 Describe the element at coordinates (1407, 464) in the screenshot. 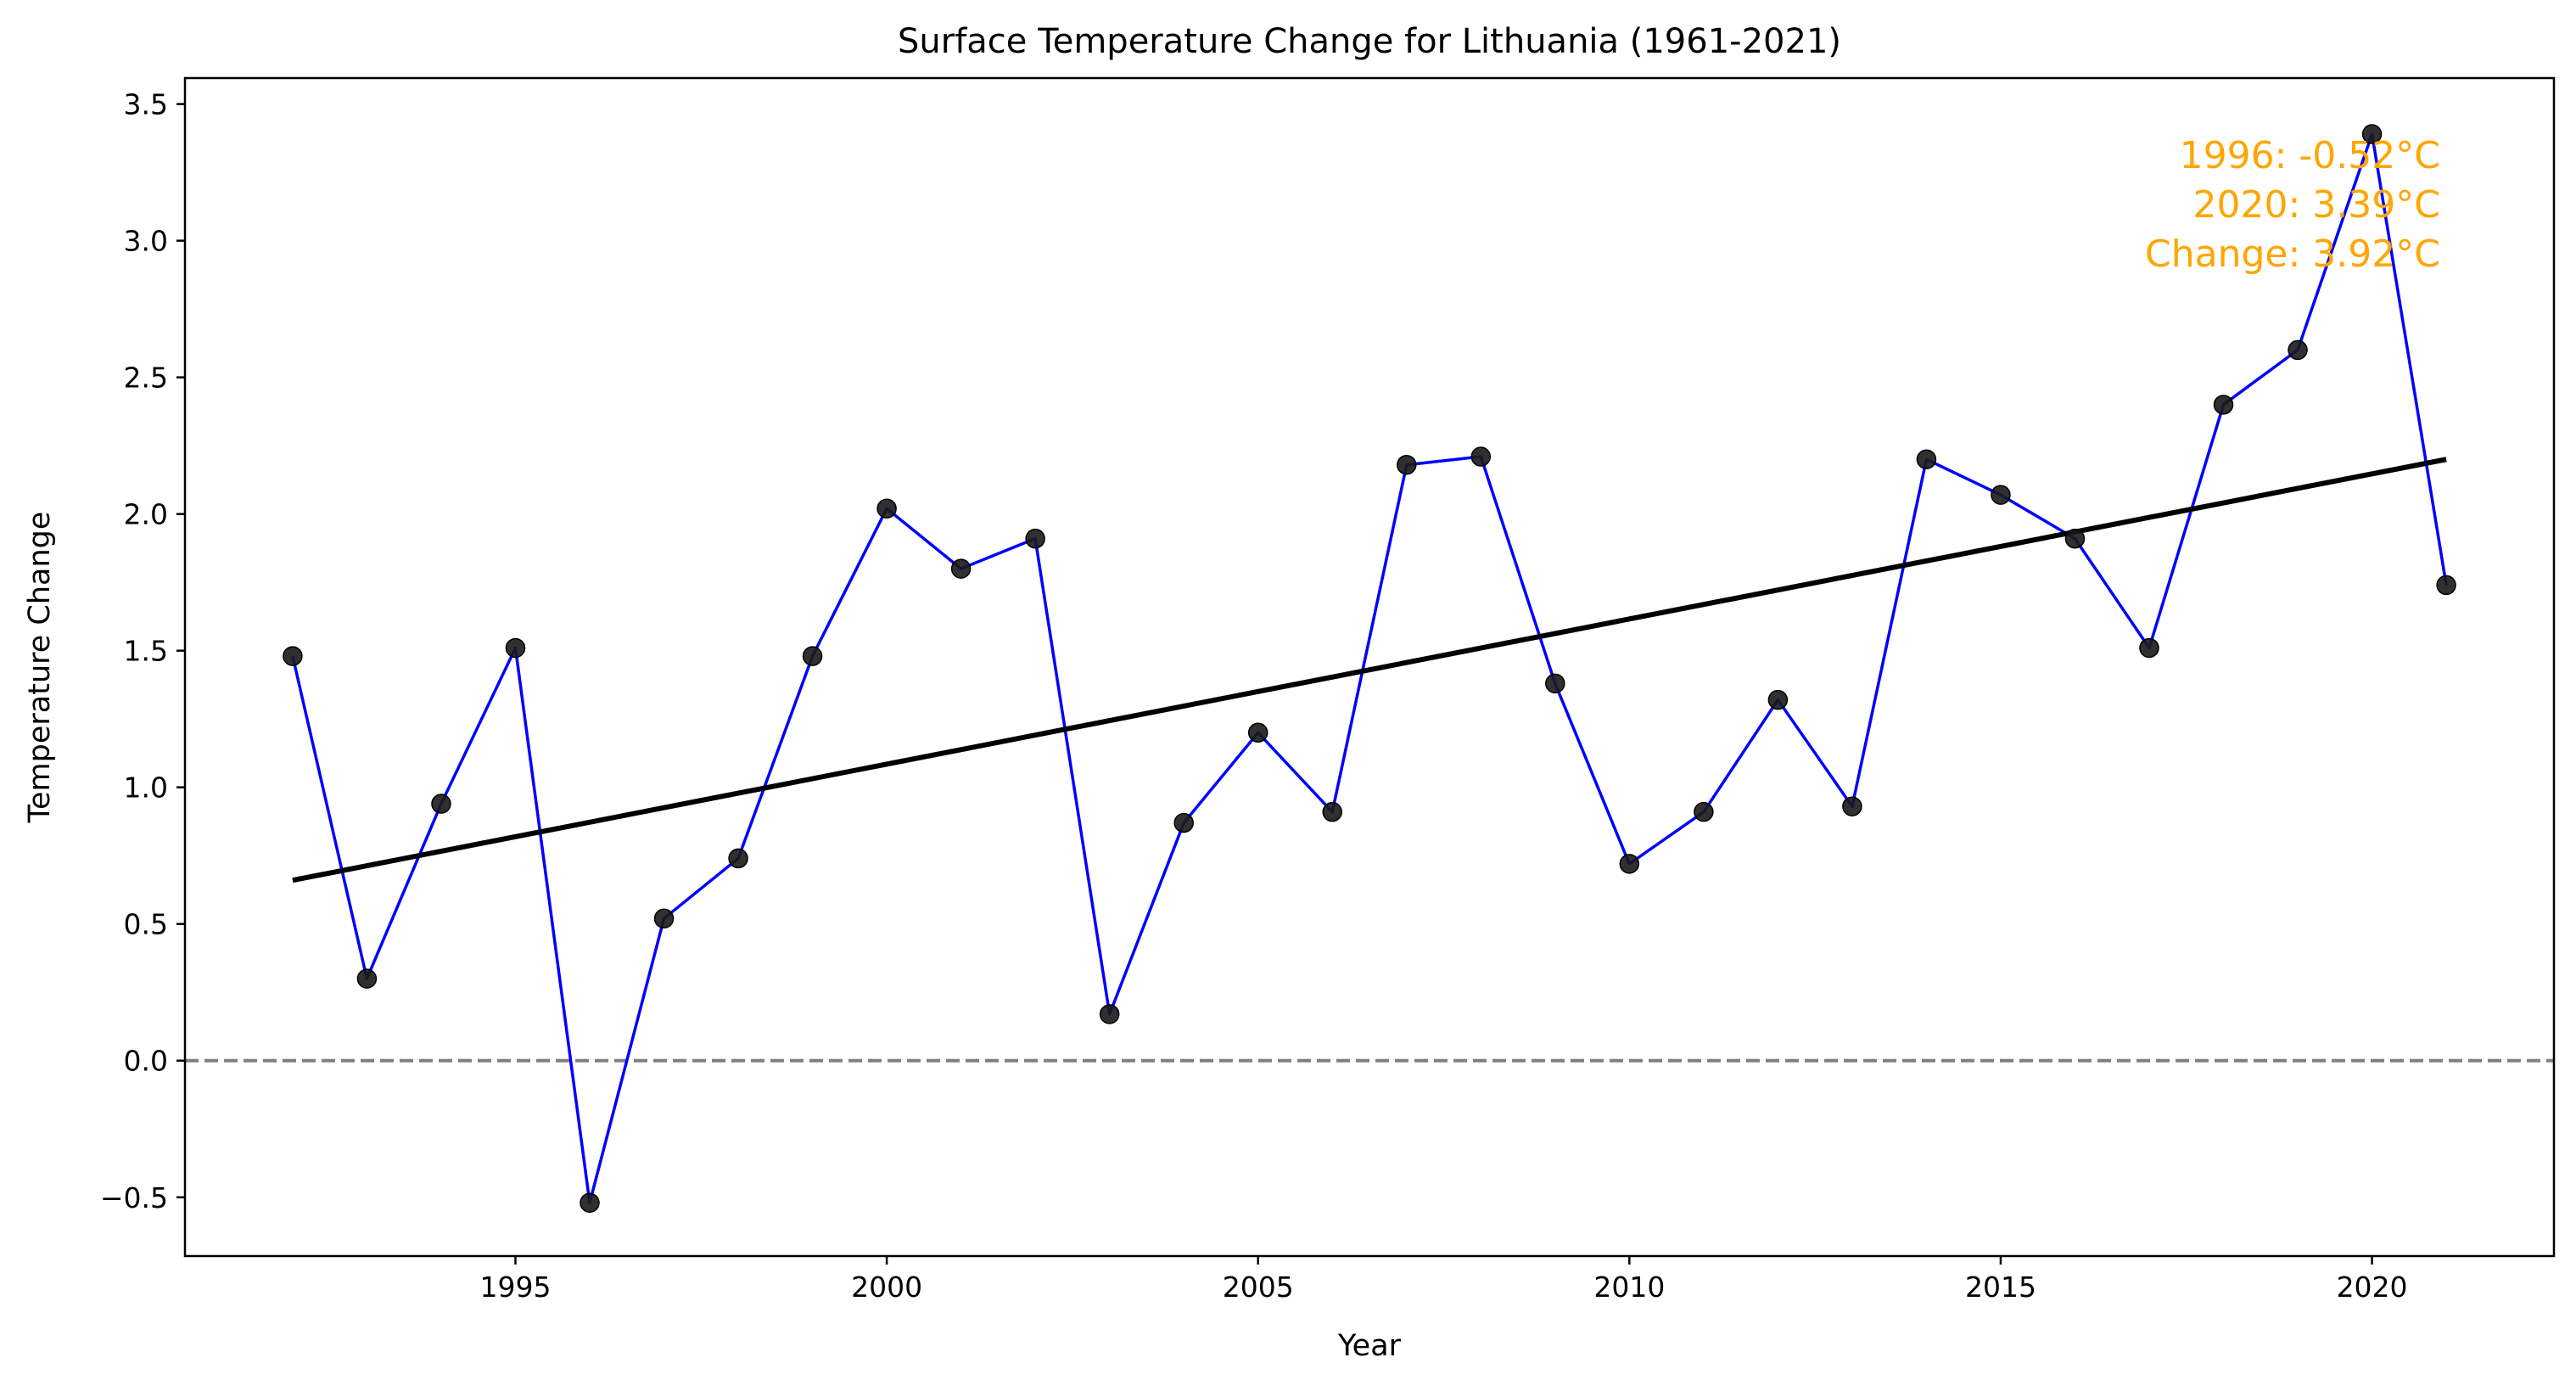

I see `data-point-2007` at that location.